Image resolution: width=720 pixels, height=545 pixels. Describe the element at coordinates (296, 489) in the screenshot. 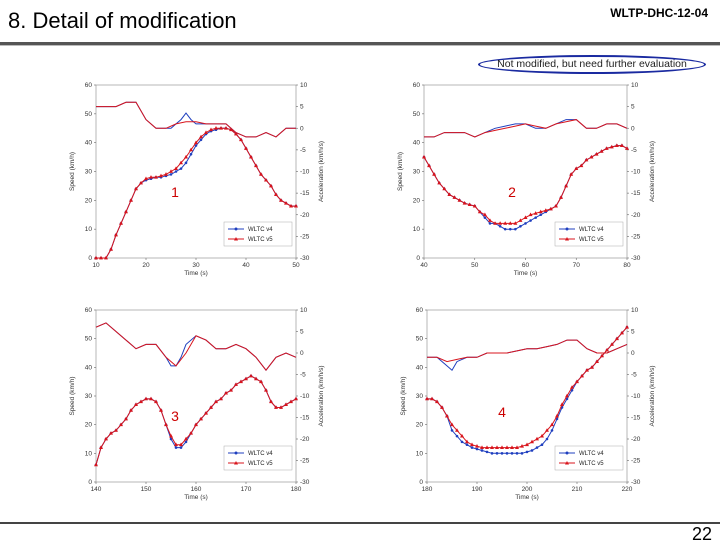

I see `x-tick-label: 180` at that location.